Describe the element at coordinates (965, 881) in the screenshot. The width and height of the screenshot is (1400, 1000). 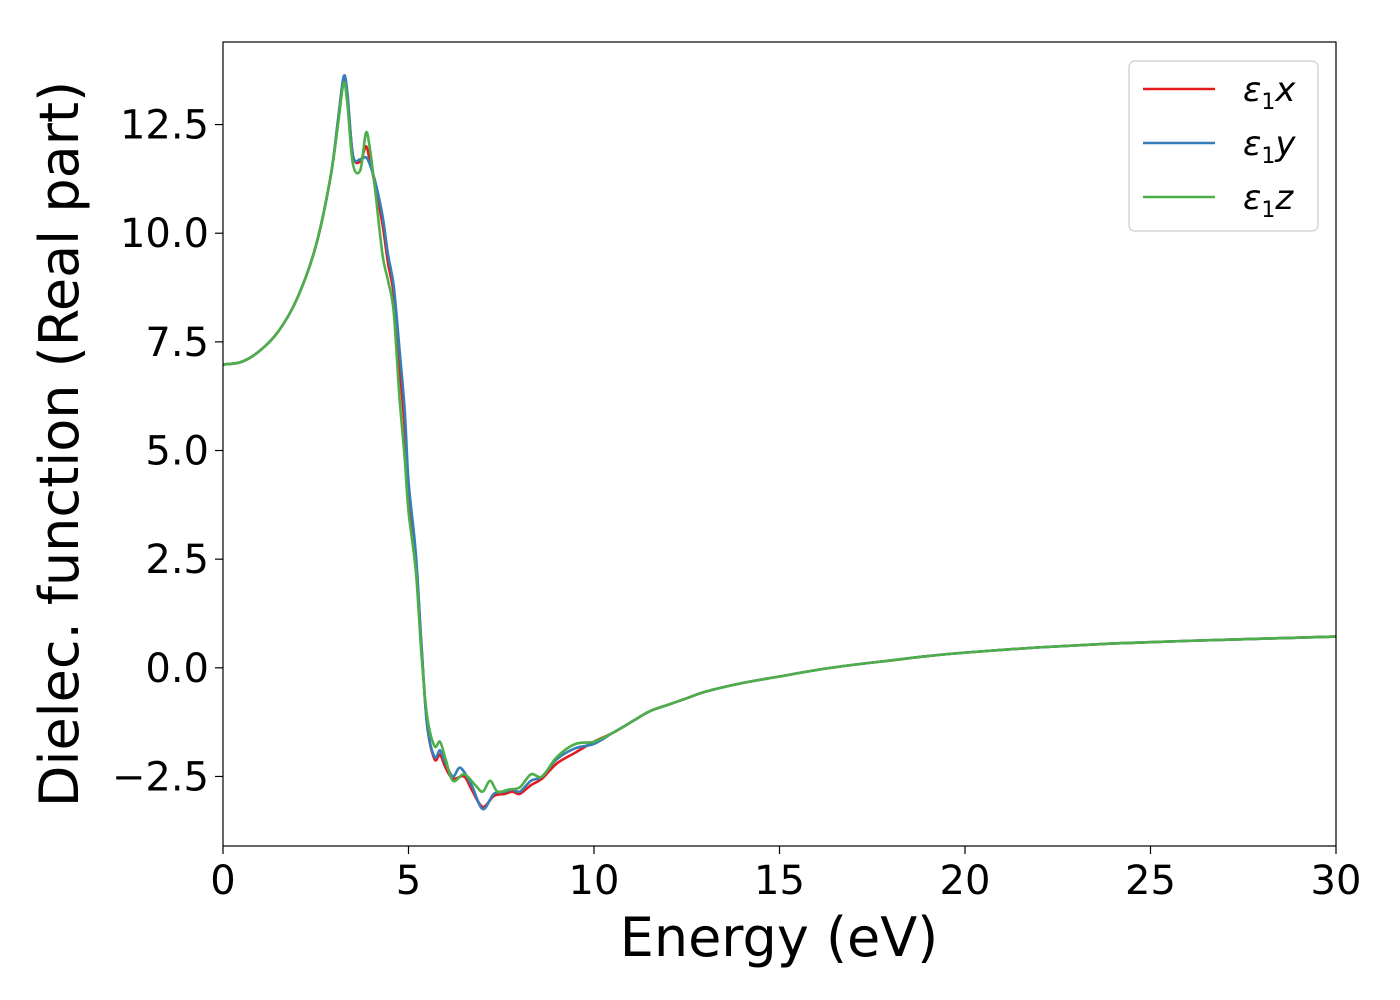
I see `x-tick-label: 20` at that location.